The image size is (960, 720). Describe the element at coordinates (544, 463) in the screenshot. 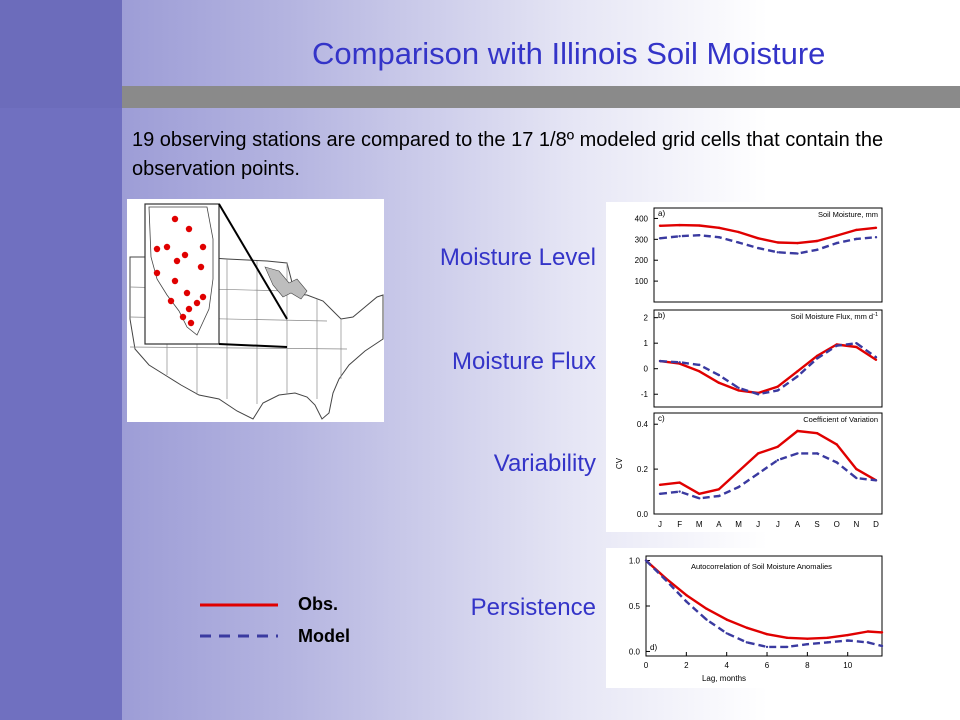

I see `label-variability: Variability` at that location.